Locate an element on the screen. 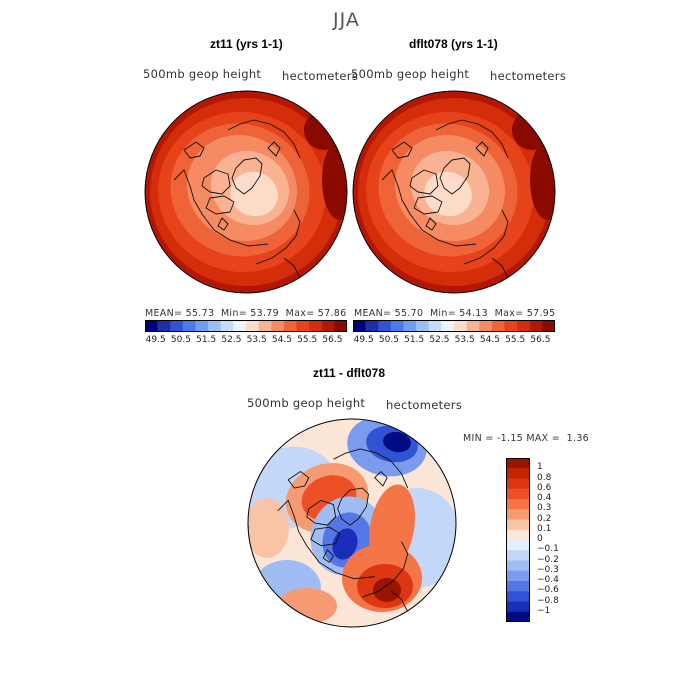 The width and height of the screenshot is (700, 700). panel-2-colorbar-tick-label: 49.5 is located at coordinates (363, 340).